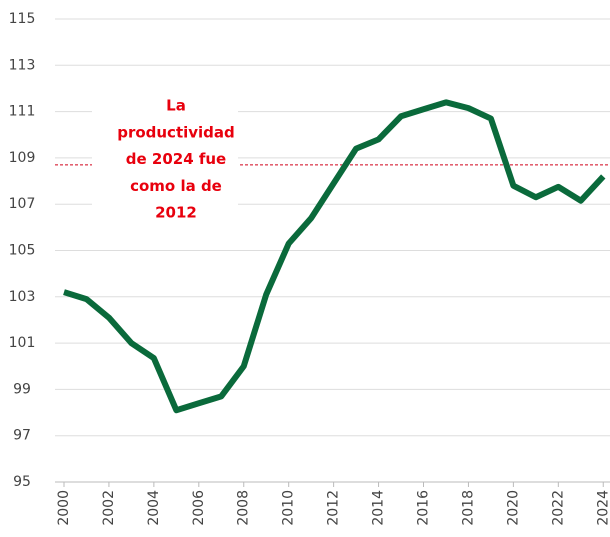 The image size is (610, 537). Describe the element at coordinates (22, 343) in the screenshot. I see `y-tick-label: 101` at that location.